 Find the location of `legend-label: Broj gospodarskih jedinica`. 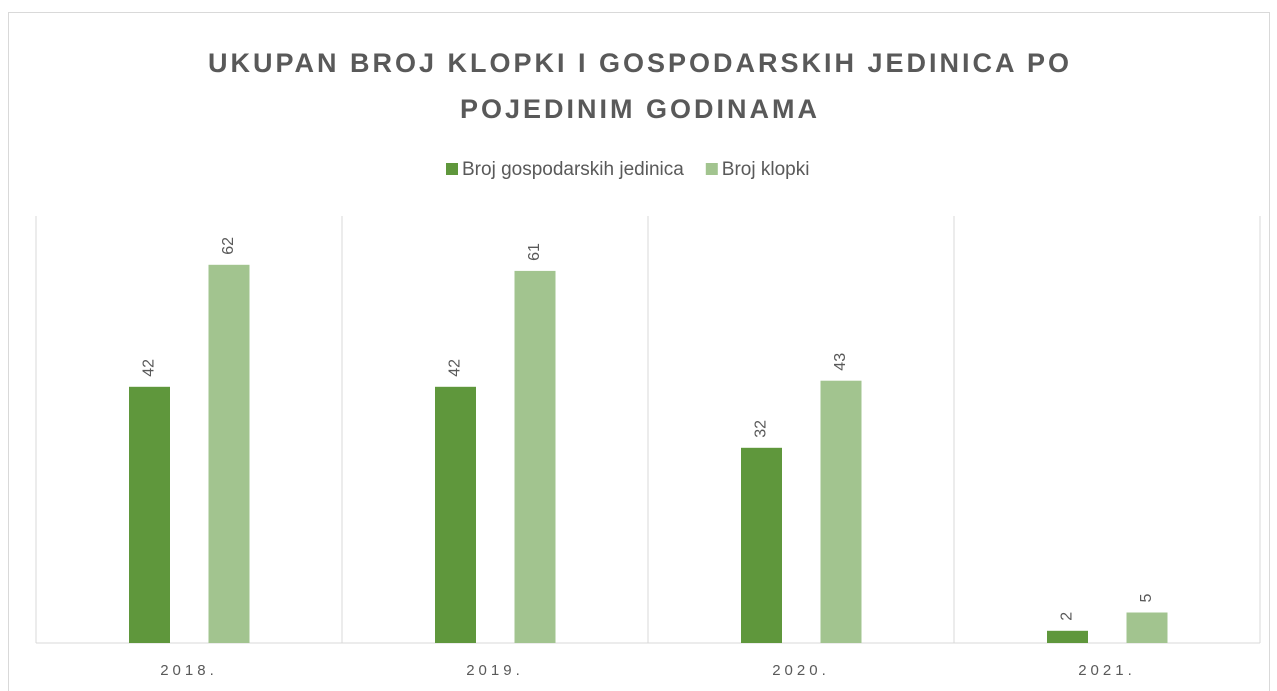

legend-label: Broj gospodarskih jedinica is located at coordinates (573, 169).